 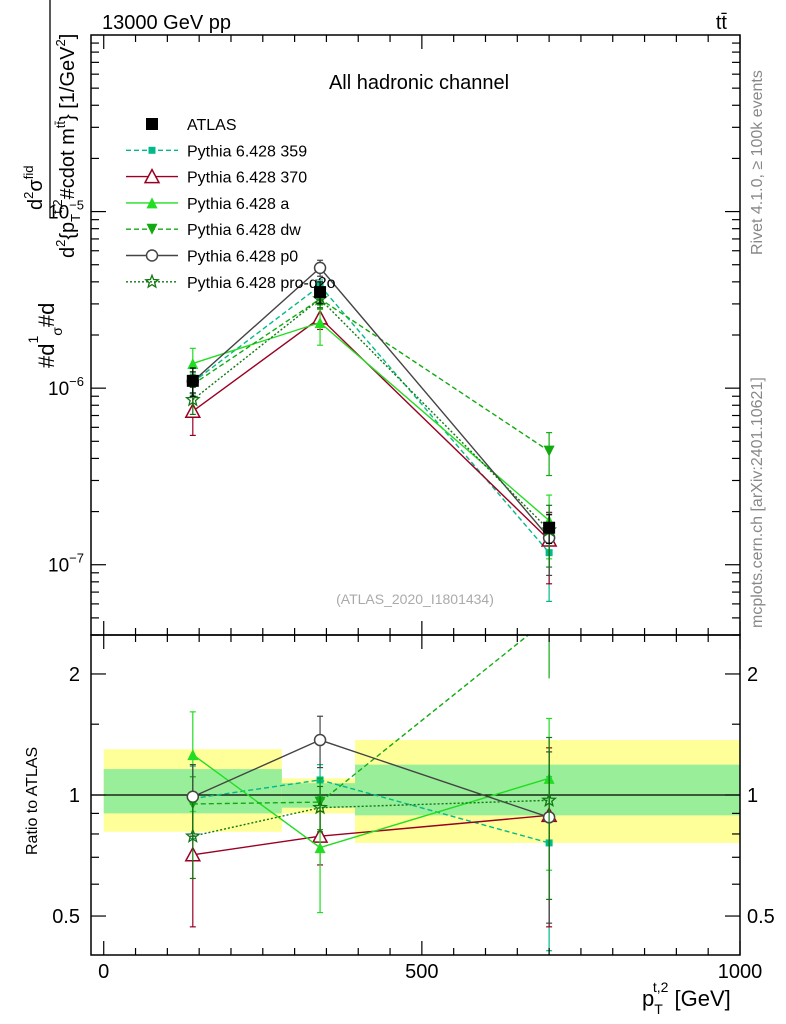 I want to click on y-tick-label: 10⁻⁵, so click(x=66, y=211).